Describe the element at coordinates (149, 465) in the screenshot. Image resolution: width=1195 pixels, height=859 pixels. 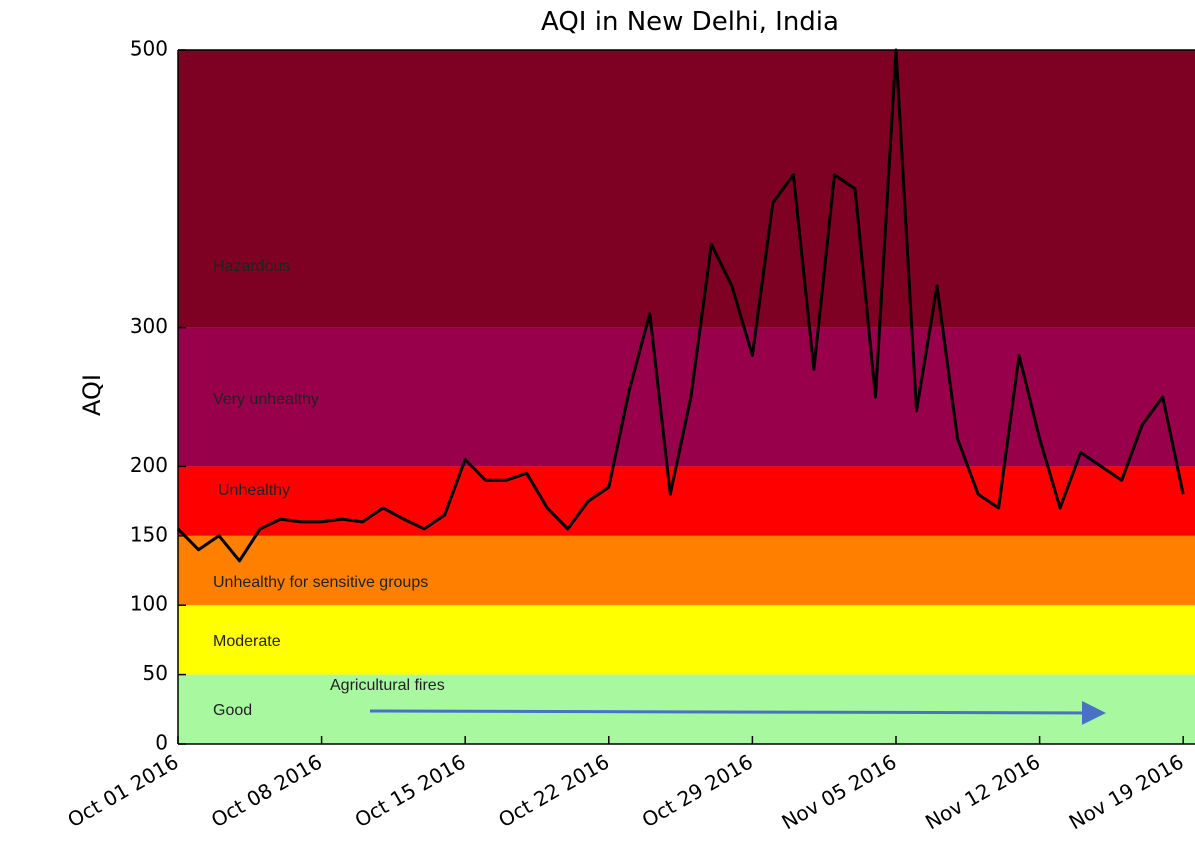
I see `y-tick-label: 200` at that location.